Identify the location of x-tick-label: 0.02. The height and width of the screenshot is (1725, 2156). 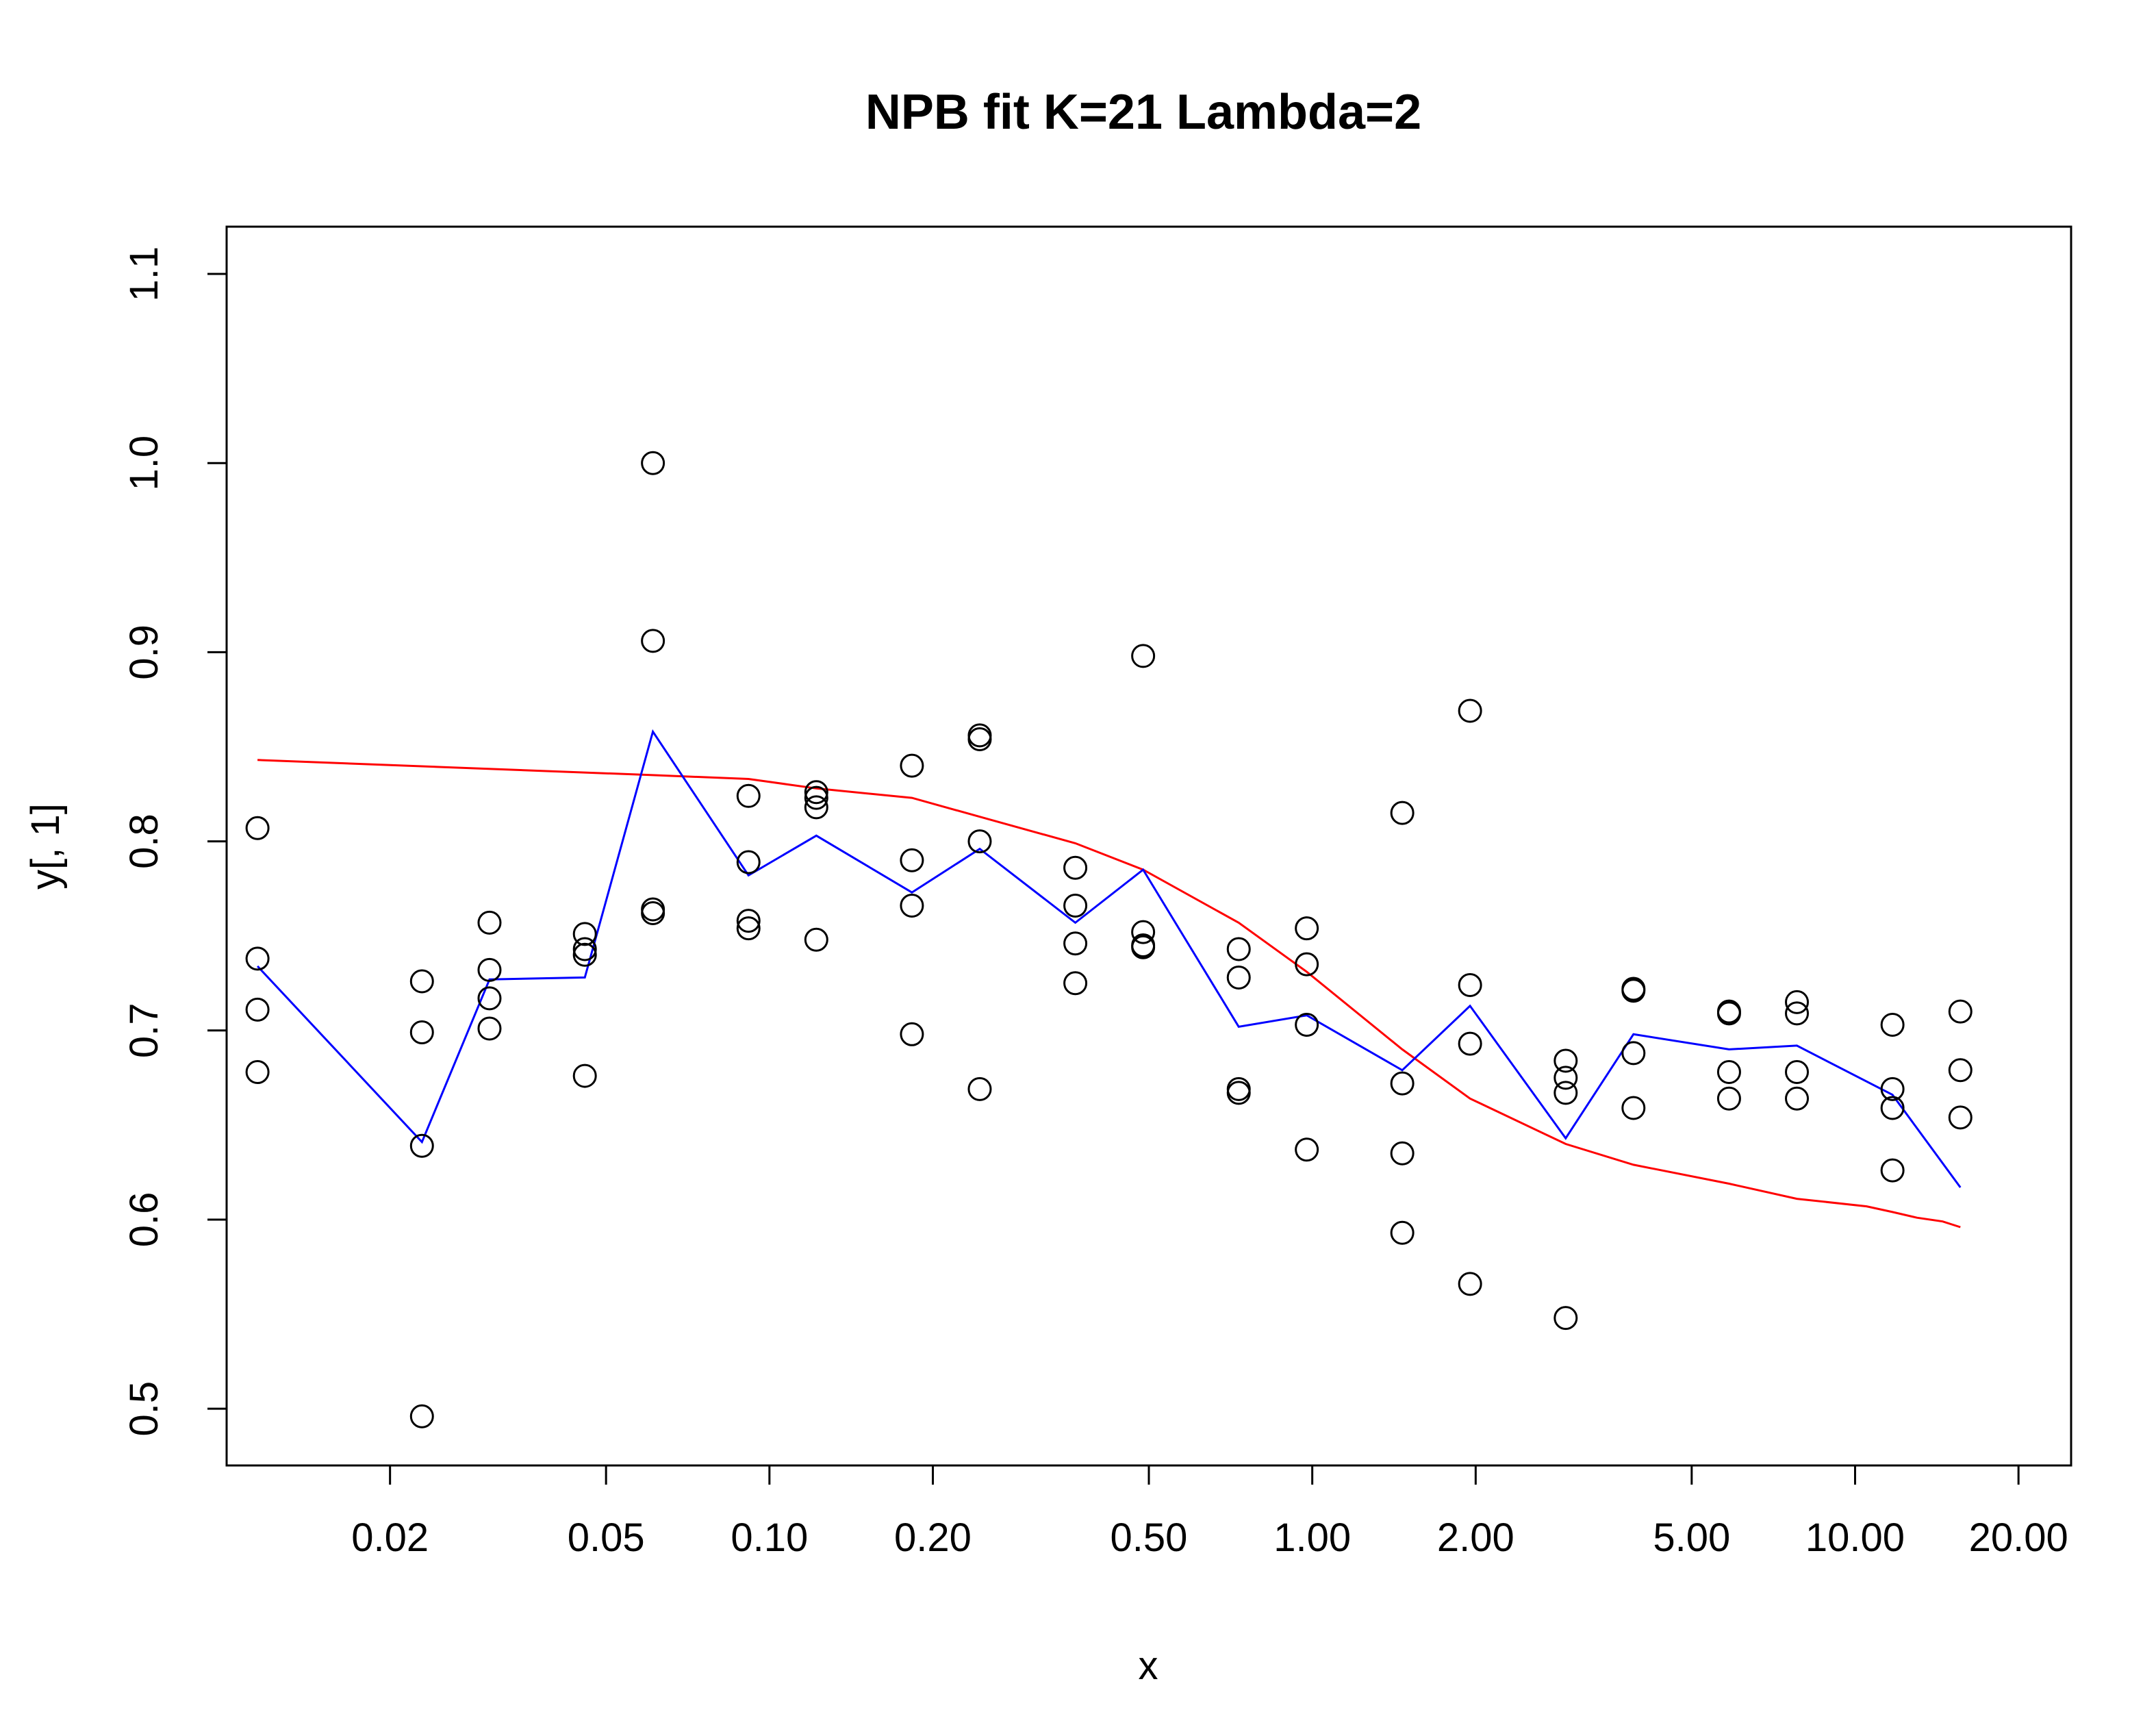
(390, 1537).